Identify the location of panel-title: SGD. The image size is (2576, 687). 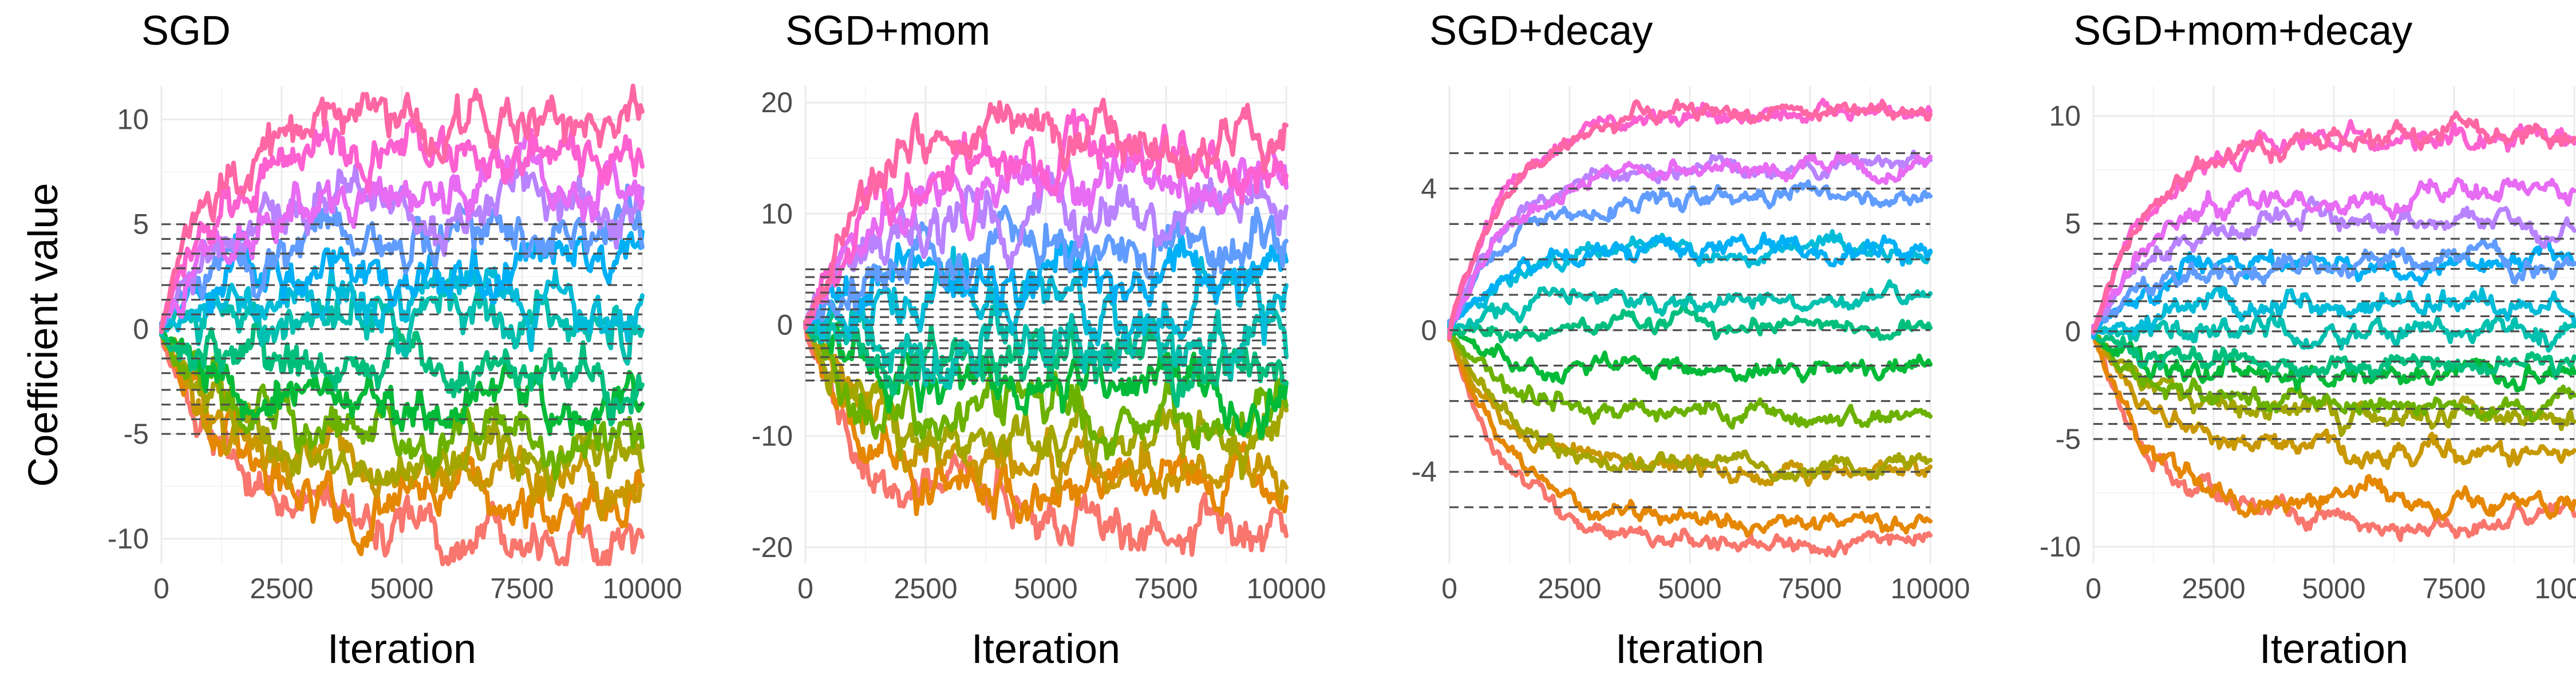
(186, 31).